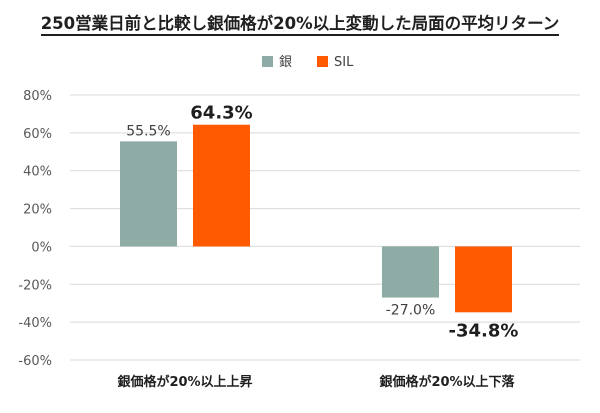 This screenshot has width=600, height=413. I want to click on legend-label-1: 銀, so click(285, 62).